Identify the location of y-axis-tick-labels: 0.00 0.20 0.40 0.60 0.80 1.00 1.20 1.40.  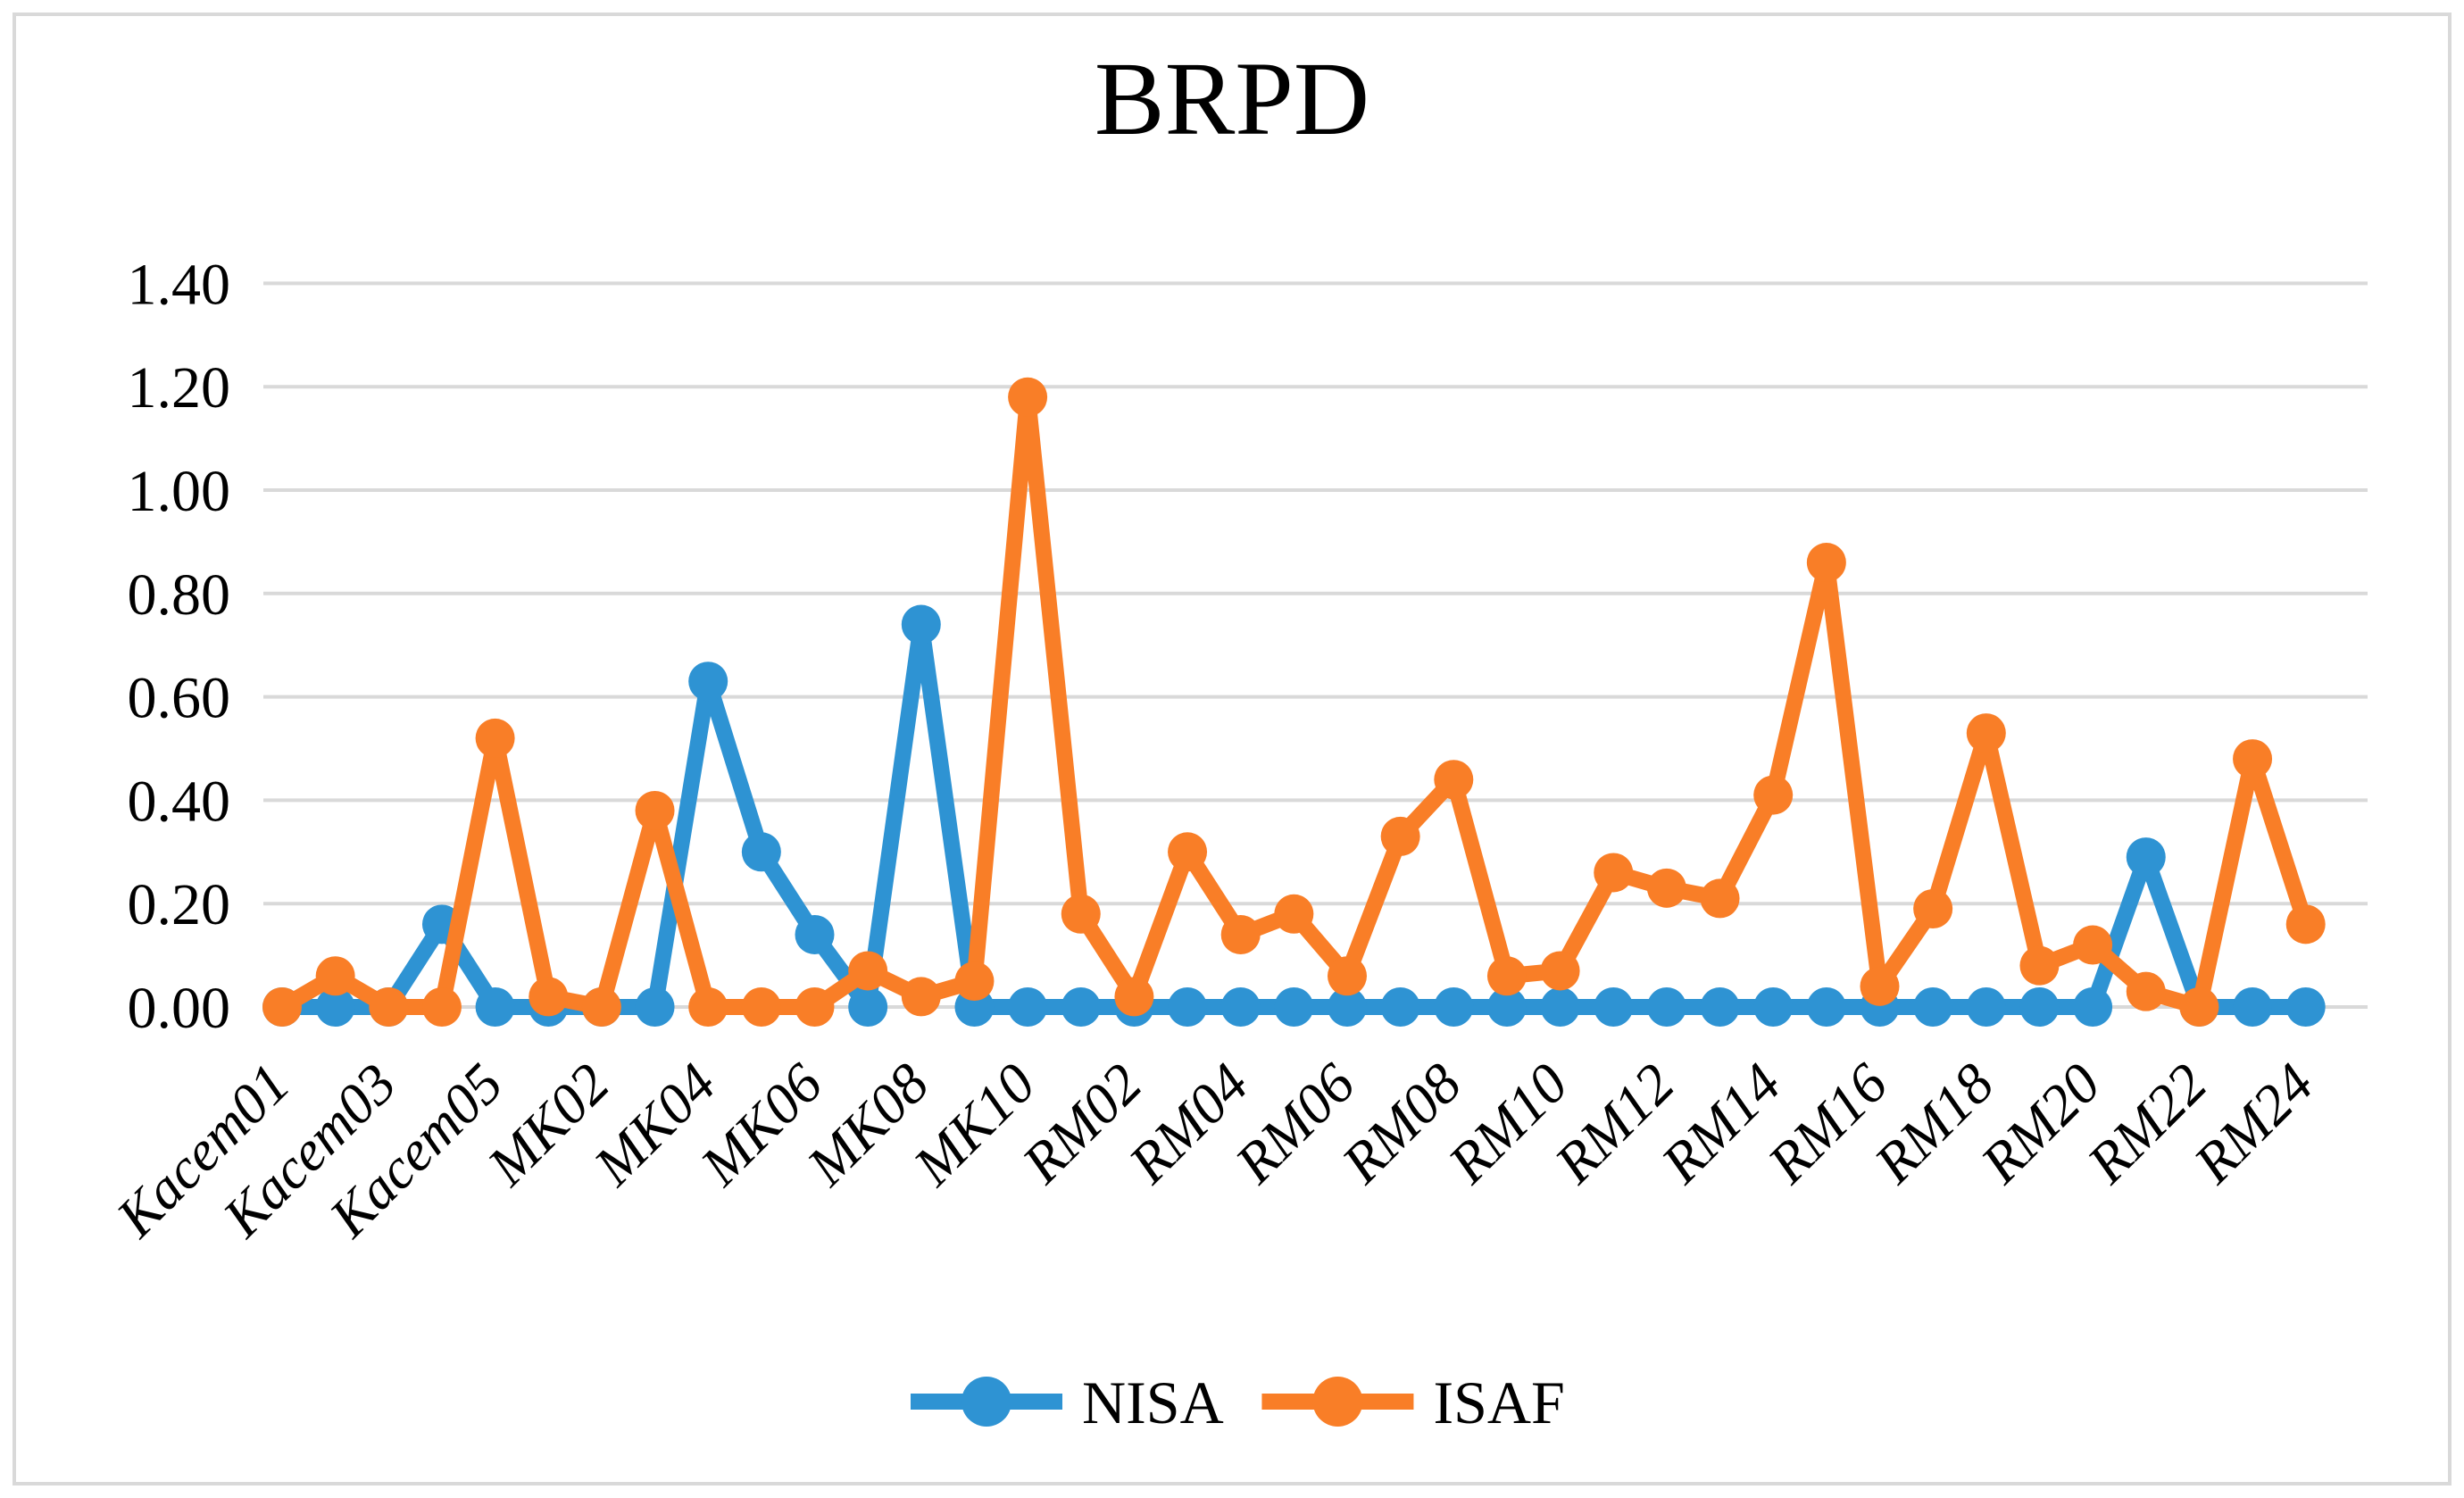
(179, 647).